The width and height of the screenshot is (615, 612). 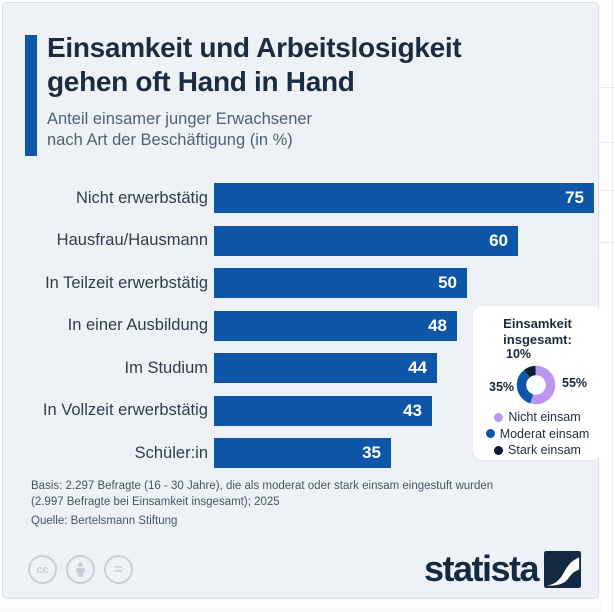 I want to click on bar-value-label: 75, so click(x=574, y=198).